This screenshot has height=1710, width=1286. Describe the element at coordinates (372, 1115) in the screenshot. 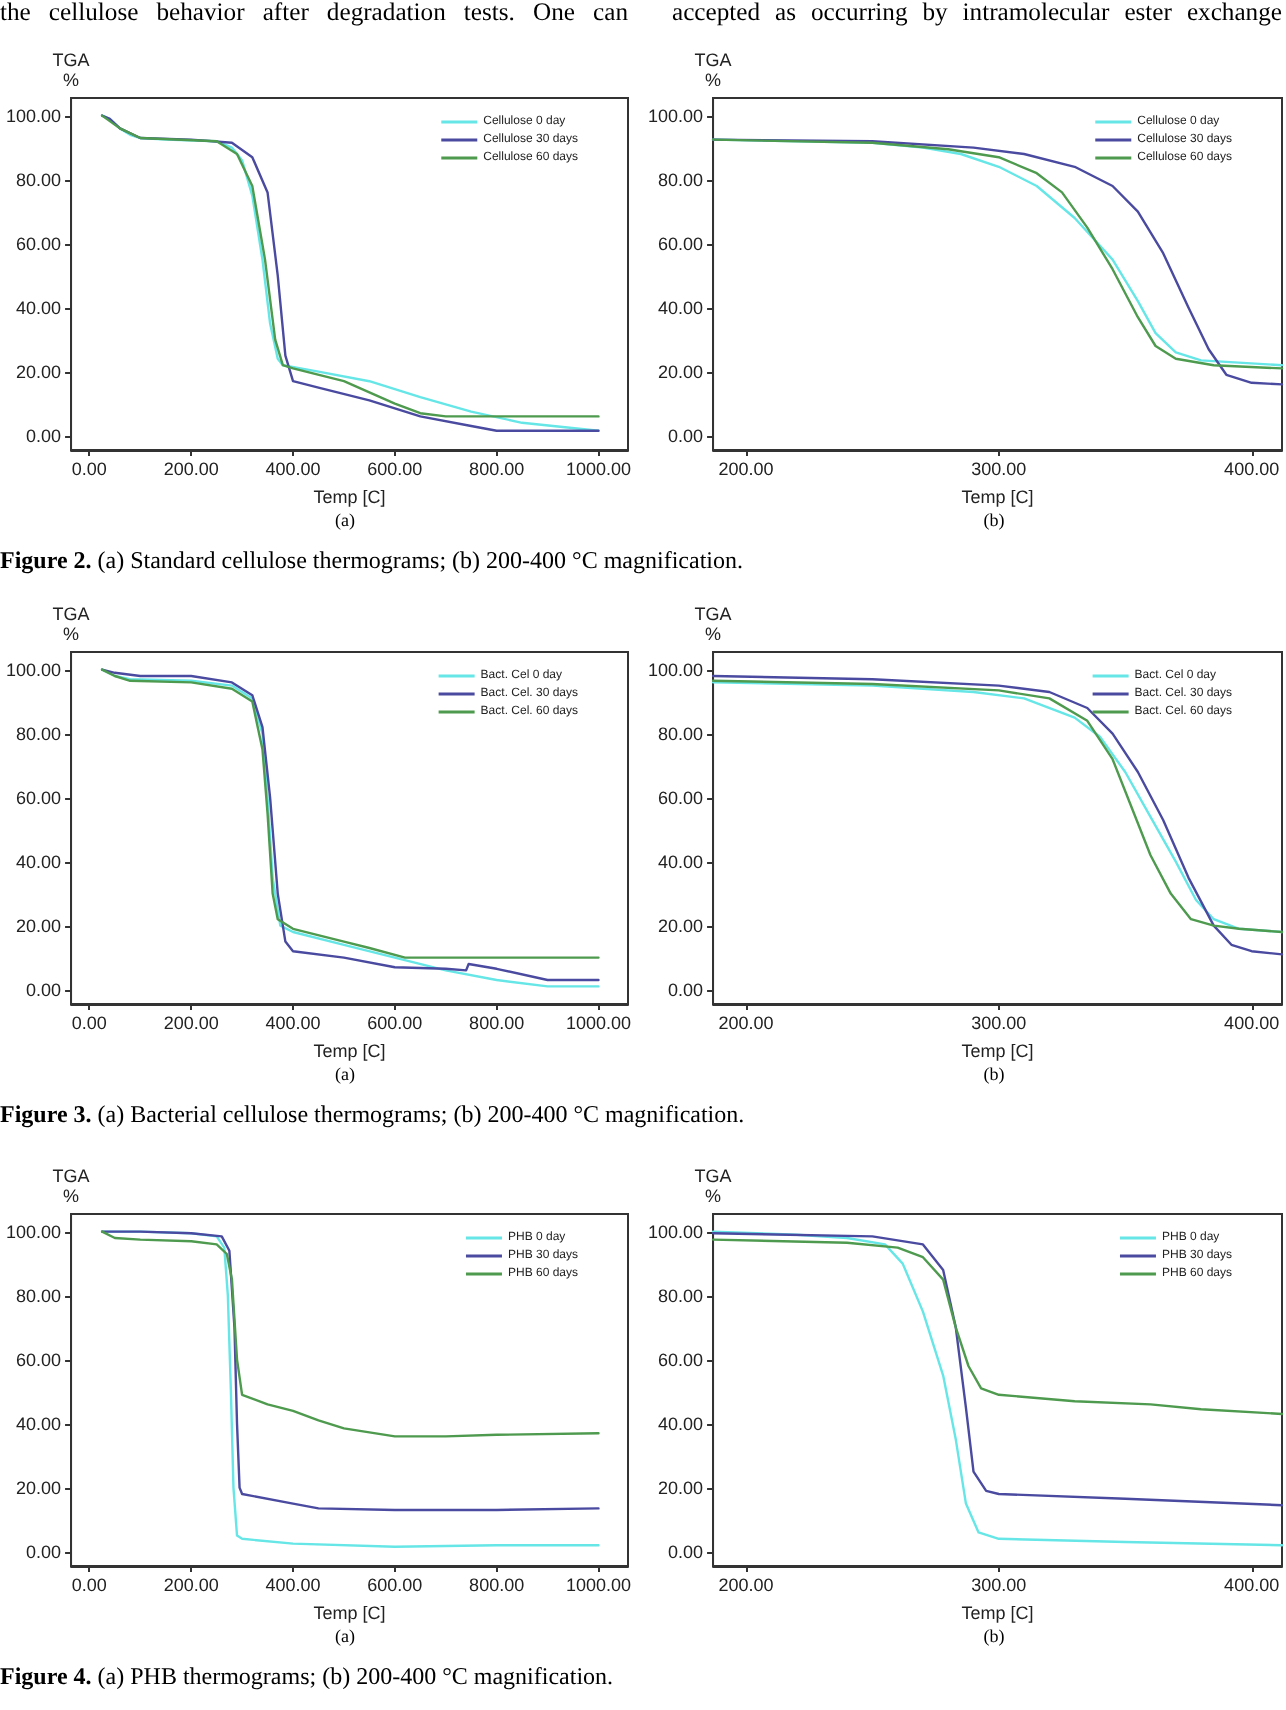

I see `caption: Figure 3. (a) Bacterial cellulose thermograms; (b) 200-400 °C magnification.` at that location.